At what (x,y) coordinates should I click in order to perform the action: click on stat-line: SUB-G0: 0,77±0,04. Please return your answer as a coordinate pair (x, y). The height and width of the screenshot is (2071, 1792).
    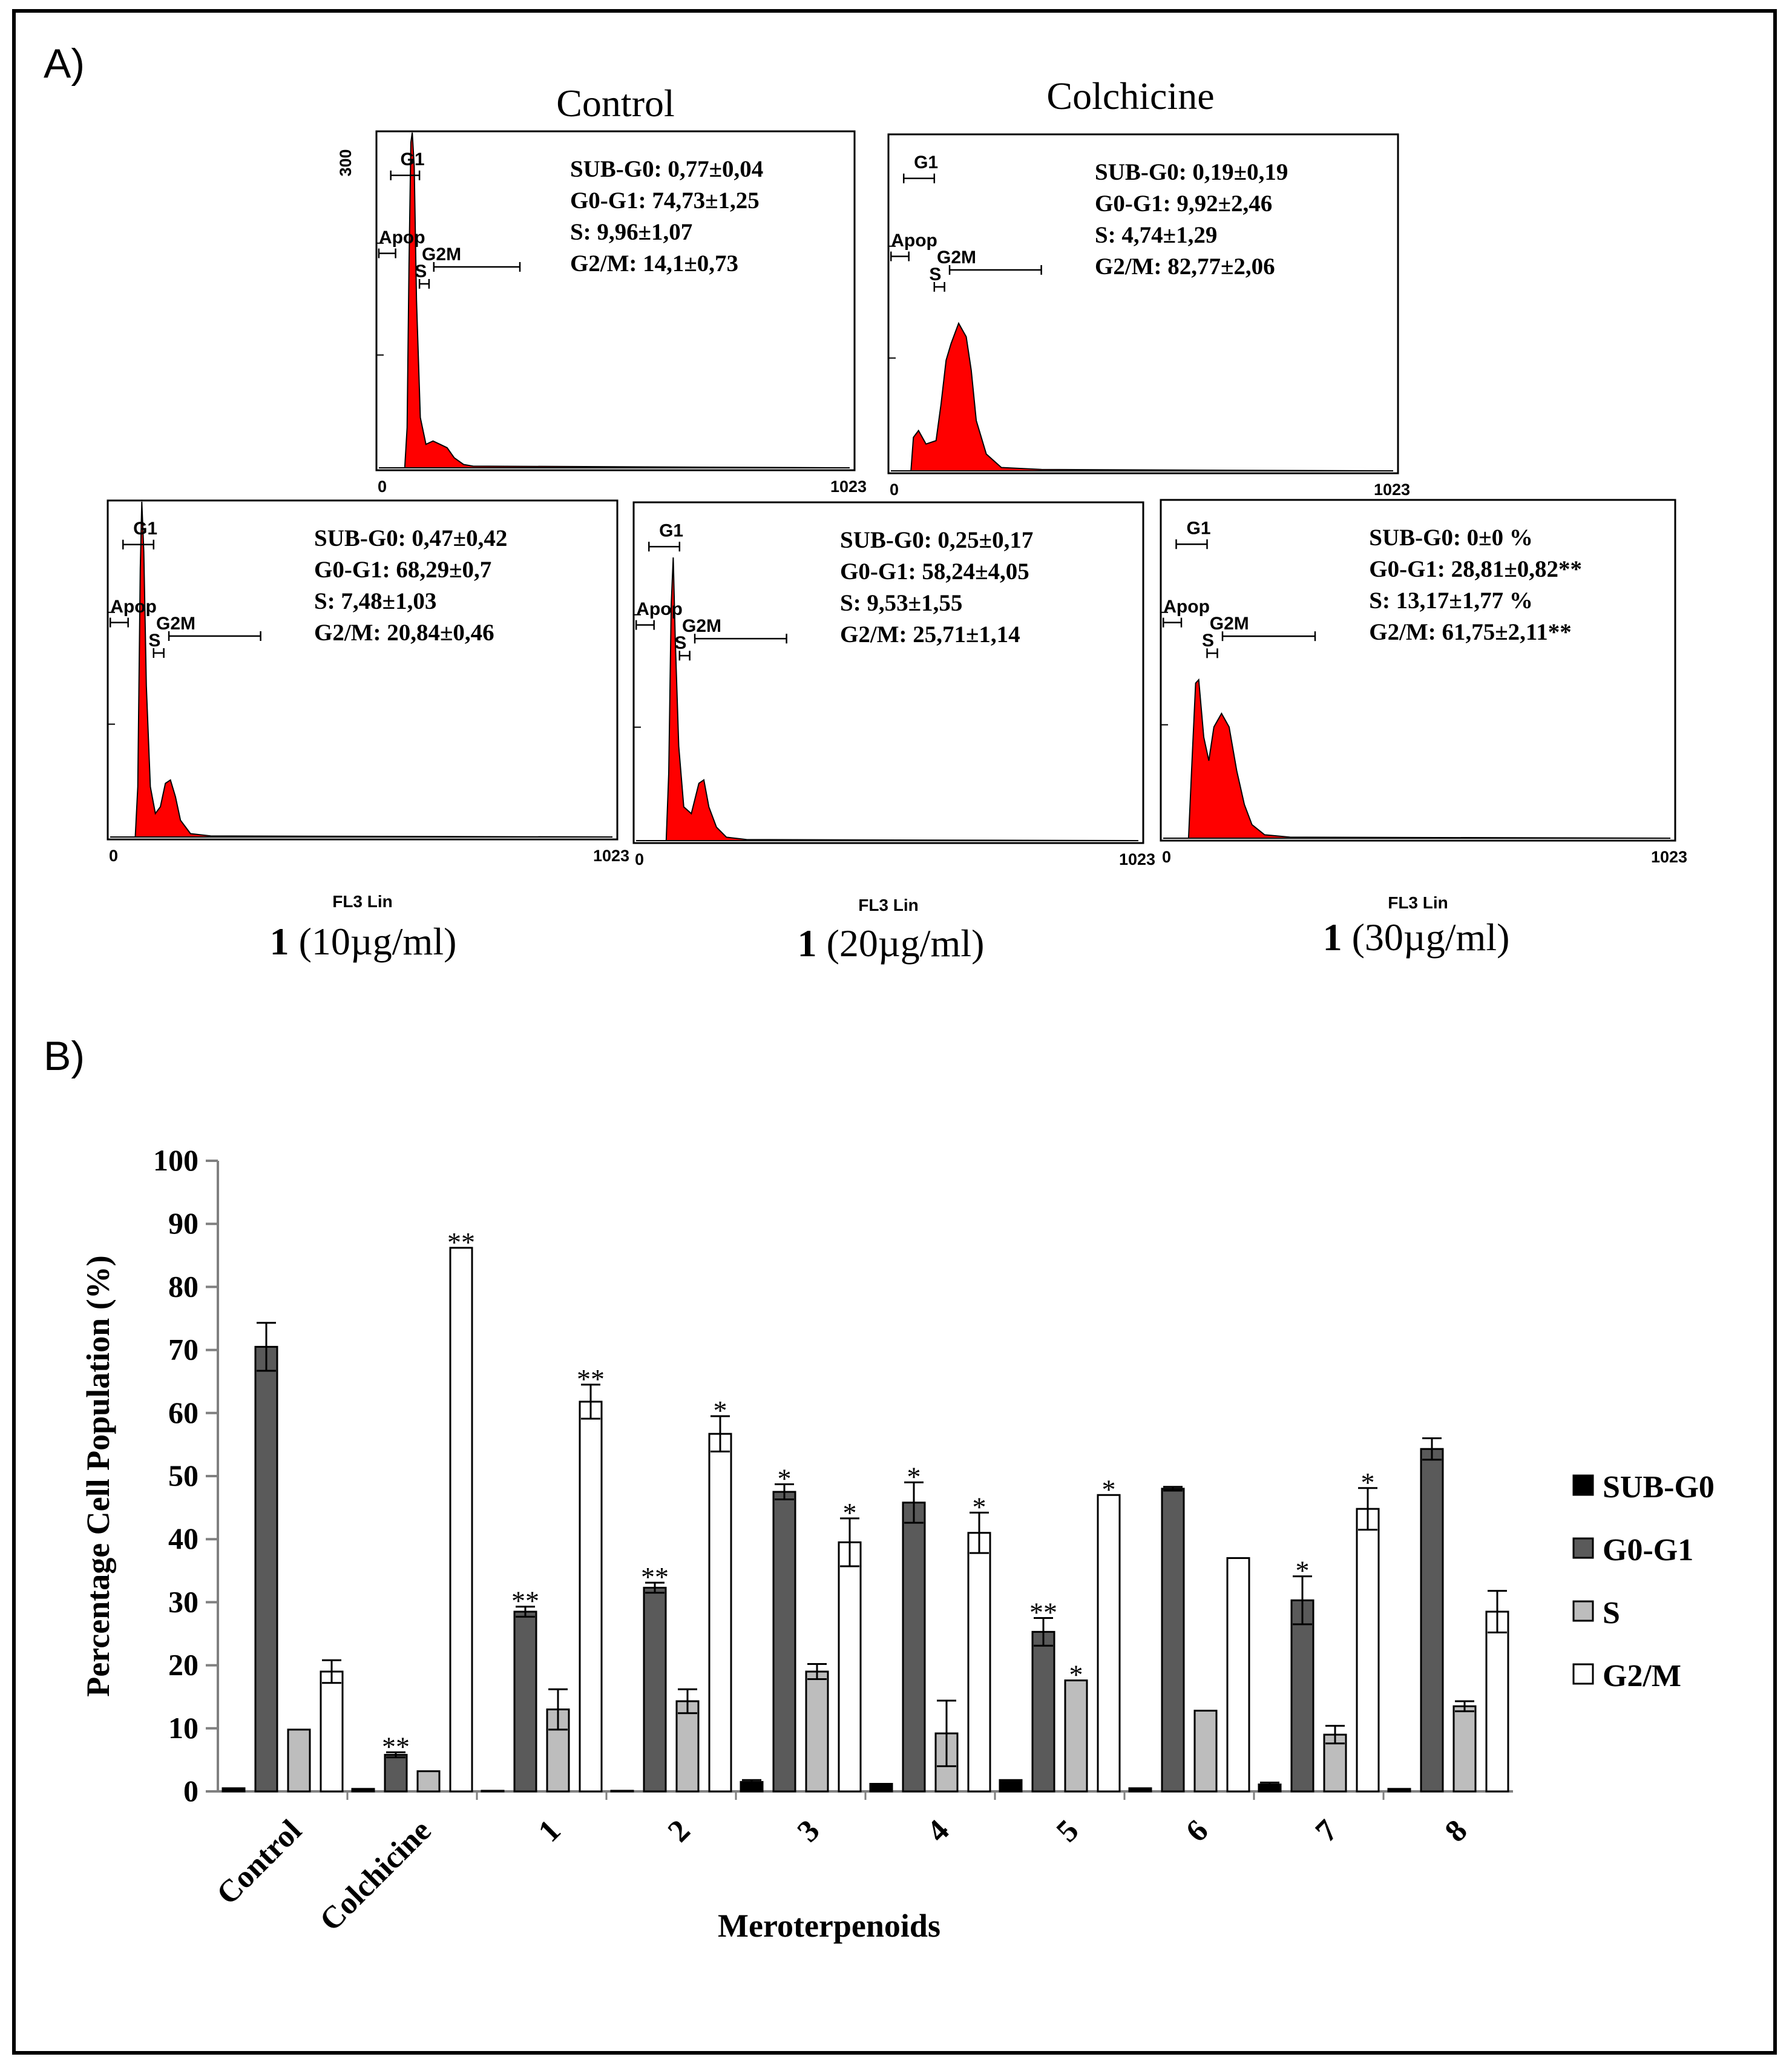
    Looking at the image, I should click on (666, 169).